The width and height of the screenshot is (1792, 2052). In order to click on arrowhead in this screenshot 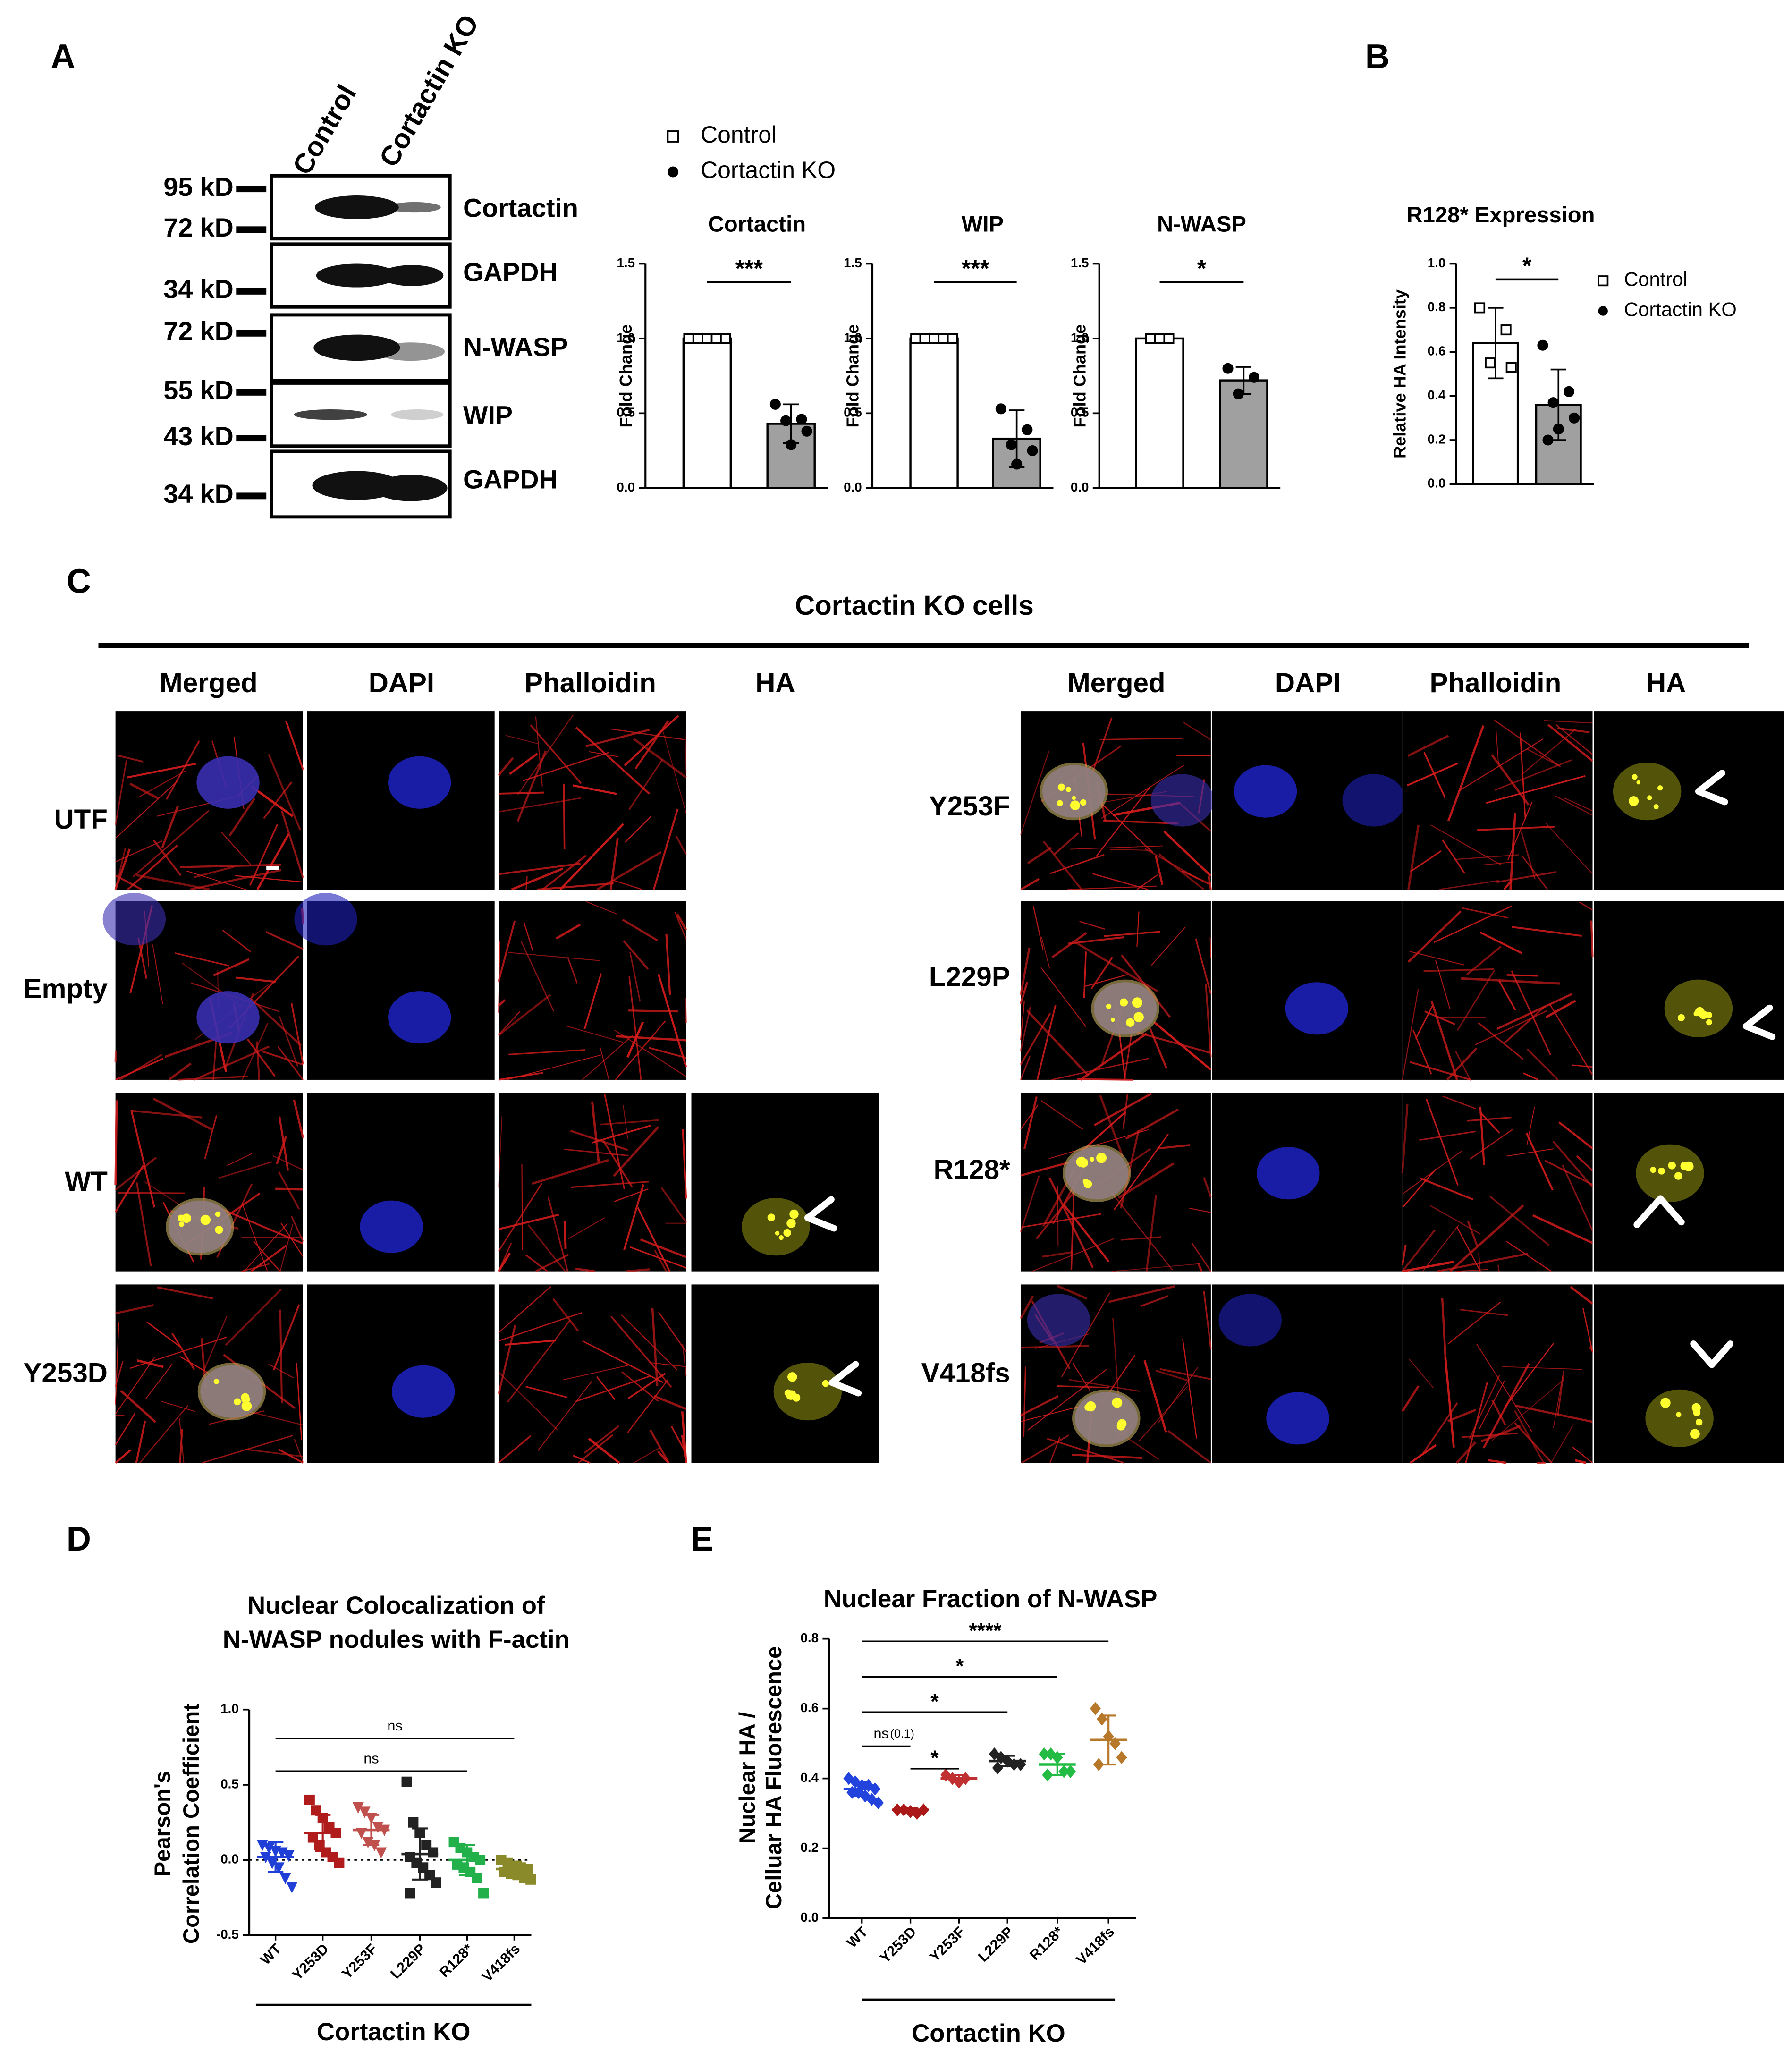, I will do `click(845, 1379)`.